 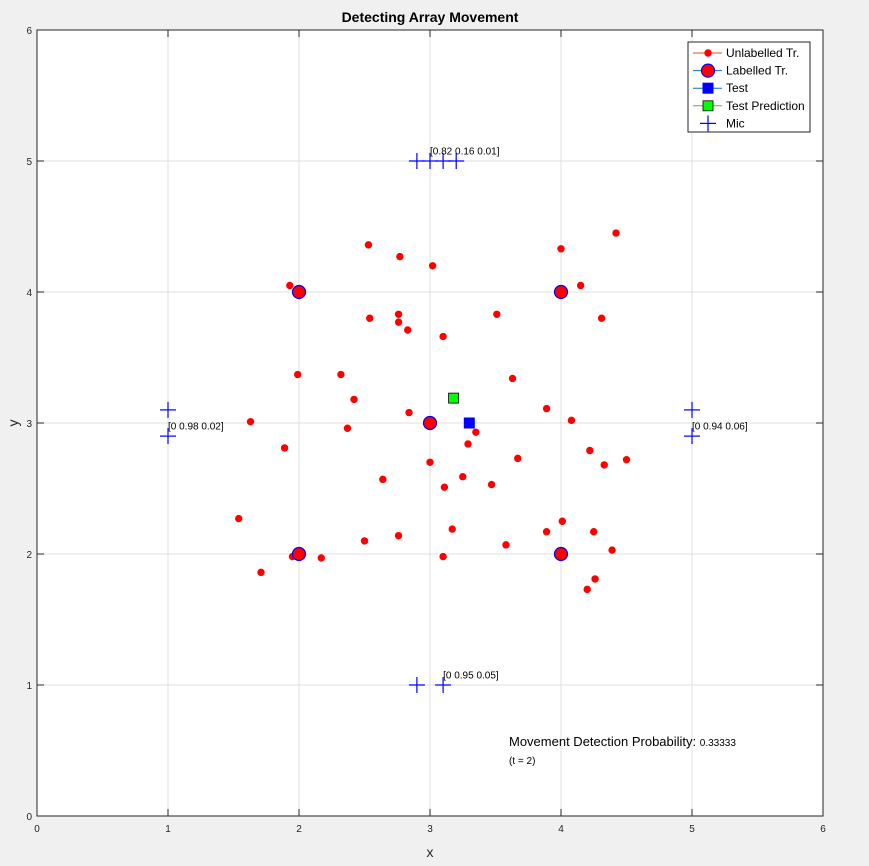 I want to click on x-tick-label: 5, so click(x=692, y=829).